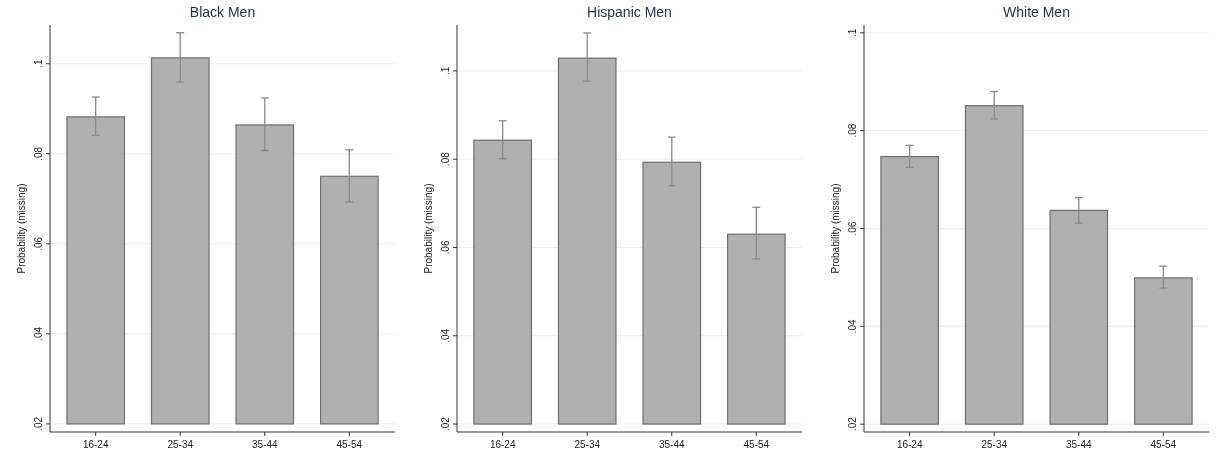 The image size is (1221, 460). What do you see at coordinates (222, 12) in the screenshot?
I see `chart-title: Black Men` at bounding box center [222, 12].